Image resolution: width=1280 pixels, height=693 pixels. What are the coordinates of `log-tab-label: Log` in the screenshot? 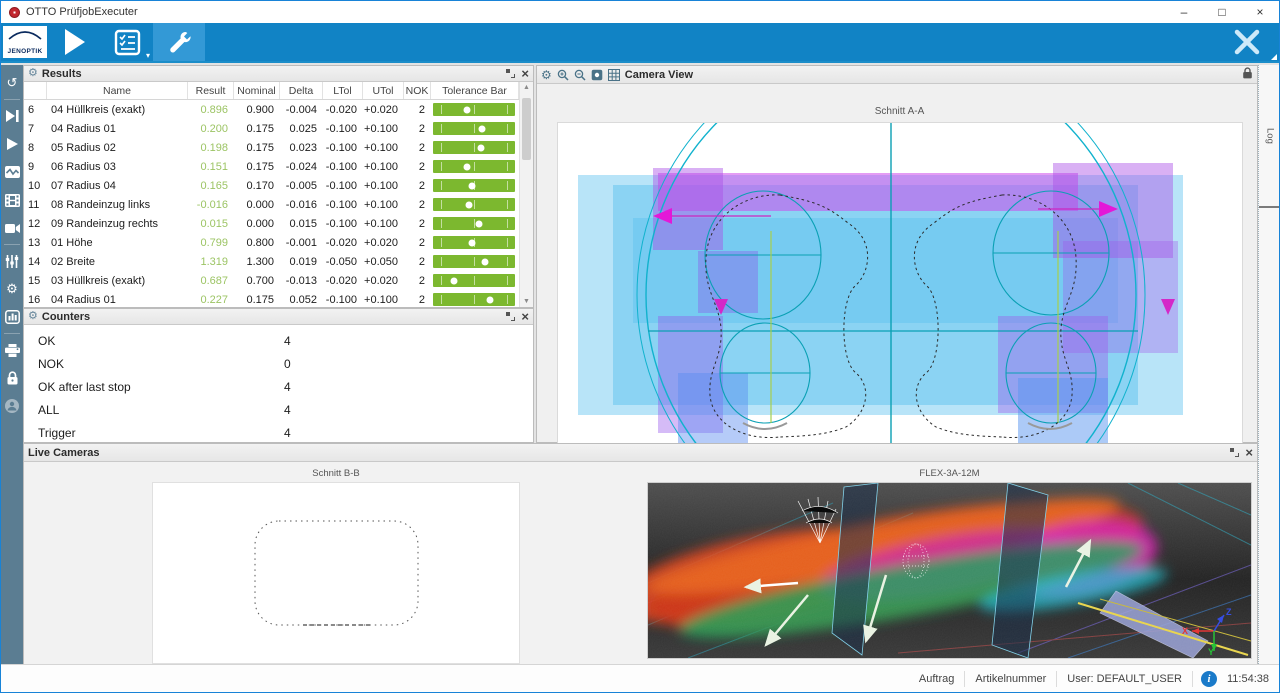 It's located at (1270, 135).